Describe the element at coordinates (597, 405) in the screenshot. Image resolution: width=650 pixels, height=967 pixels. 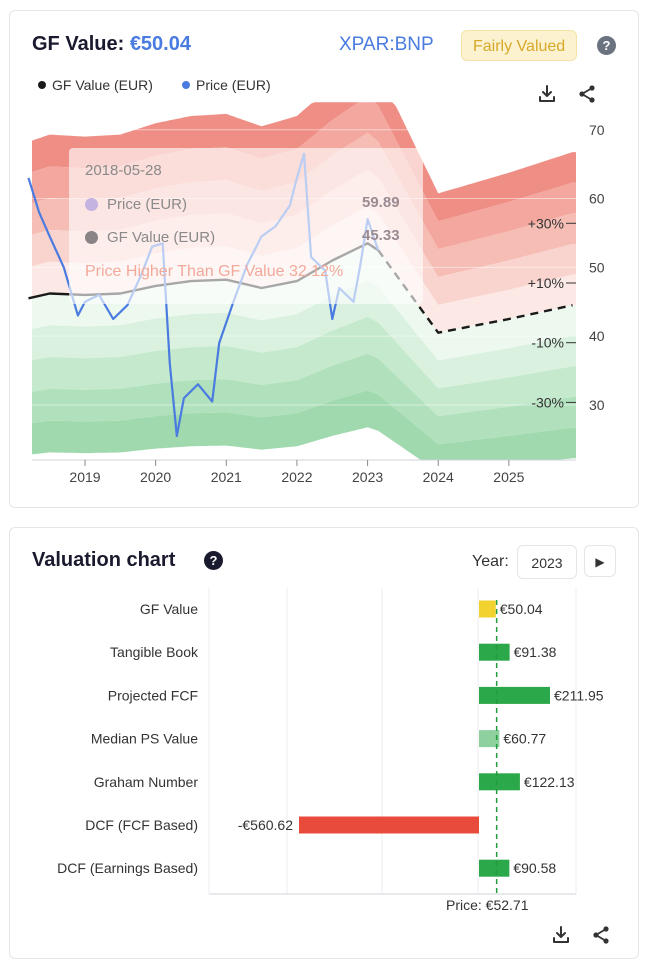
I see `y-tick-label: 30` at that location.